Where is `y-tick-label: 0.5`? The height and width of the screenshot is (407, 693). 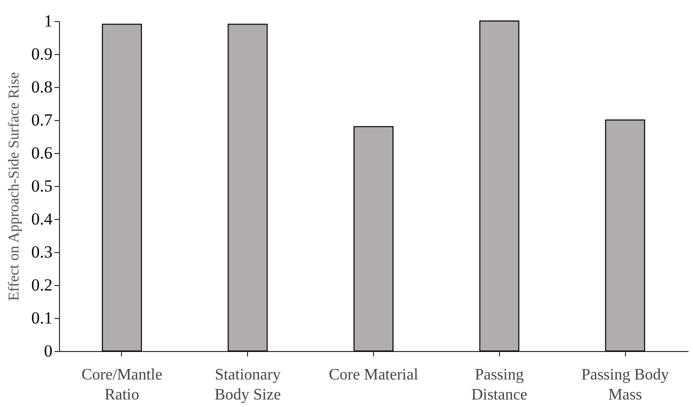 y-tick-label: 0.5 is located at coordinates (41, 186).